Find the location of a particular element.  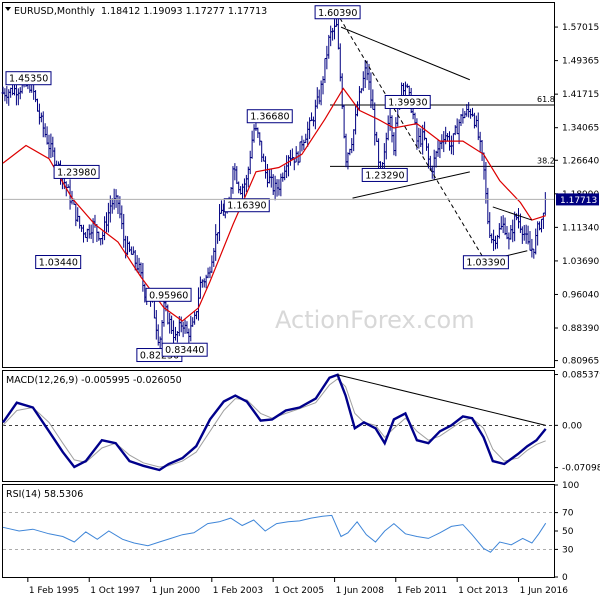

time-tick-label: 1 Oct 2013 is located at coordinates (483, 591).